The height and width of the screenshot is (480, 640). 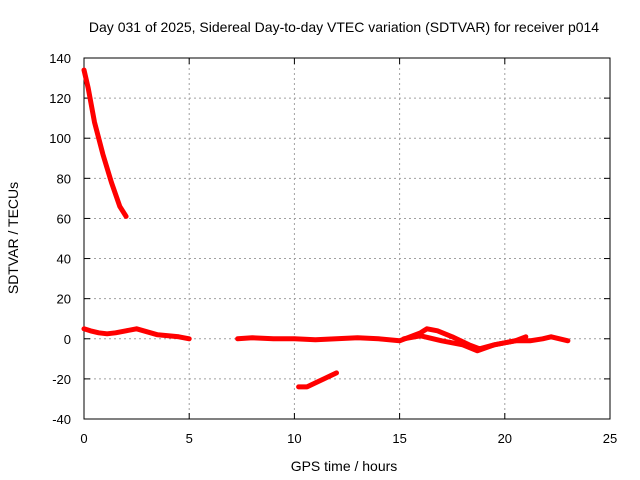 I want to click on y-tick-label: -40, so click(x=61, y=419).